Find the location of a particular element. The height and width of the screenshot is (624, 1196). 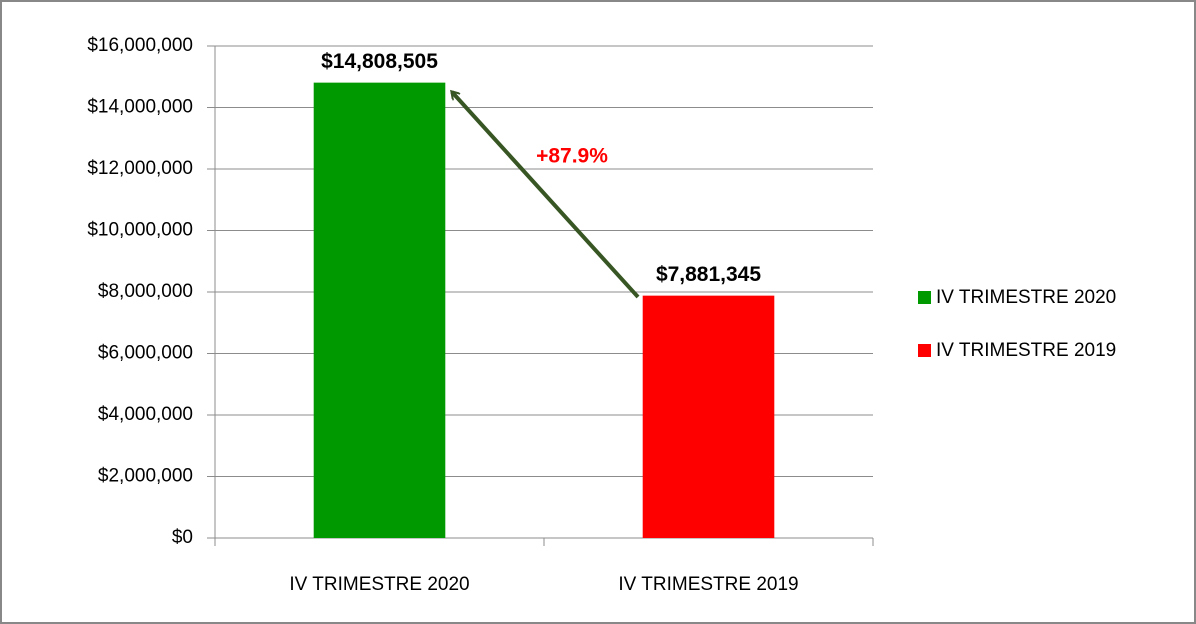

annotation: +87.9% is located at coordinates (572, 156).